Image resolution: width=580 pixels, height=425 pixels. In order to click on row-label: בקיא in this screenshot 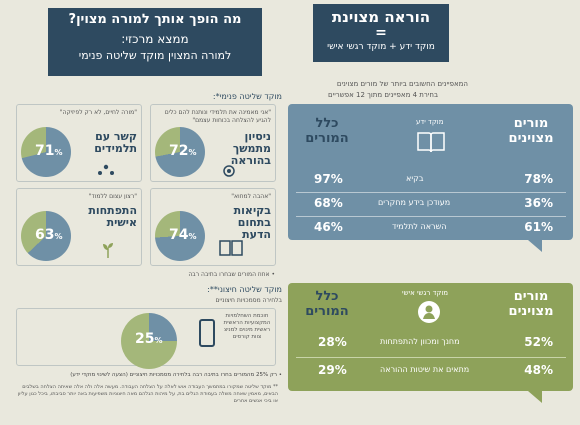, I will do `click(415, 178)`.